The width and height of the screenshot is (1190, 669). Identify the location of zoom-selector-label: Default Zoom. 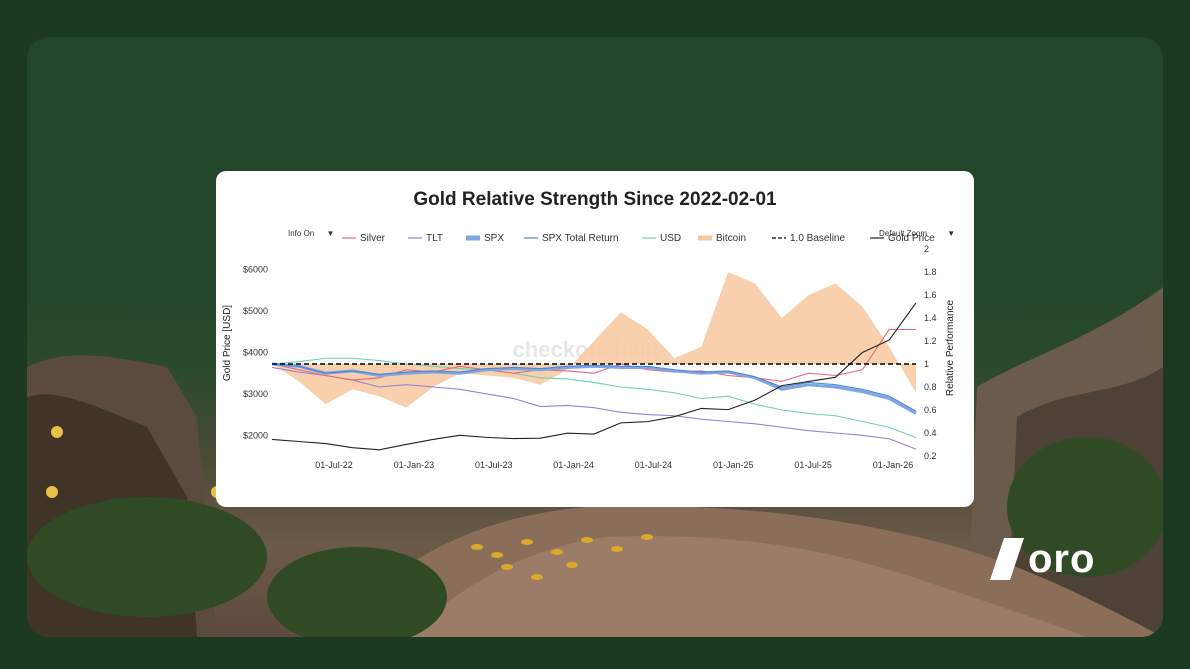
(903, 233).